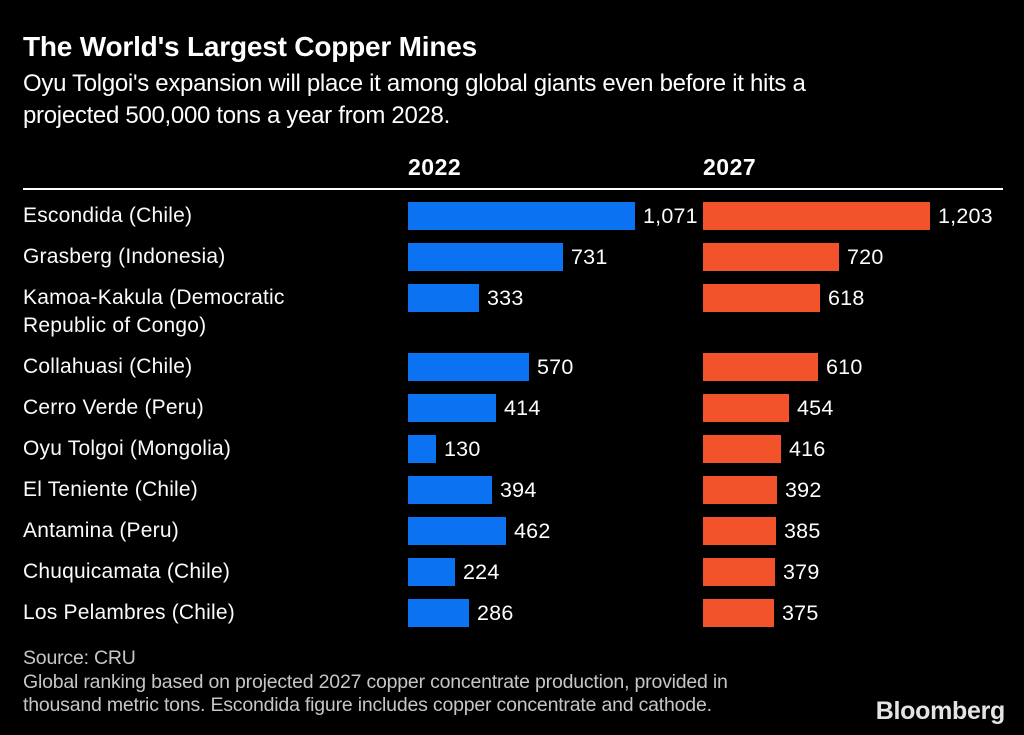  I want to click on bar-value-2027: 1,203, so click(965, 216).